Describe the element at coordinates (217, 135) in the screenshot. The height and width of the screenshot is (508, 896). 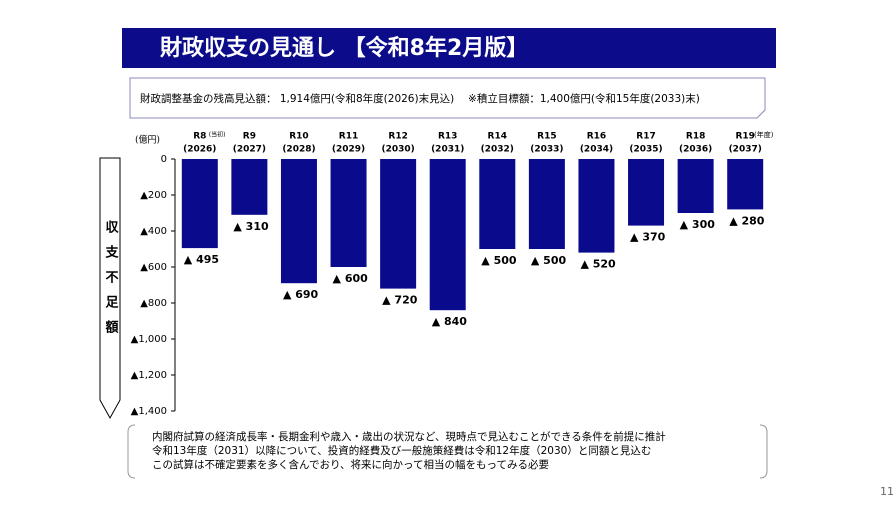
I see `category-note: (当初)` at that location.